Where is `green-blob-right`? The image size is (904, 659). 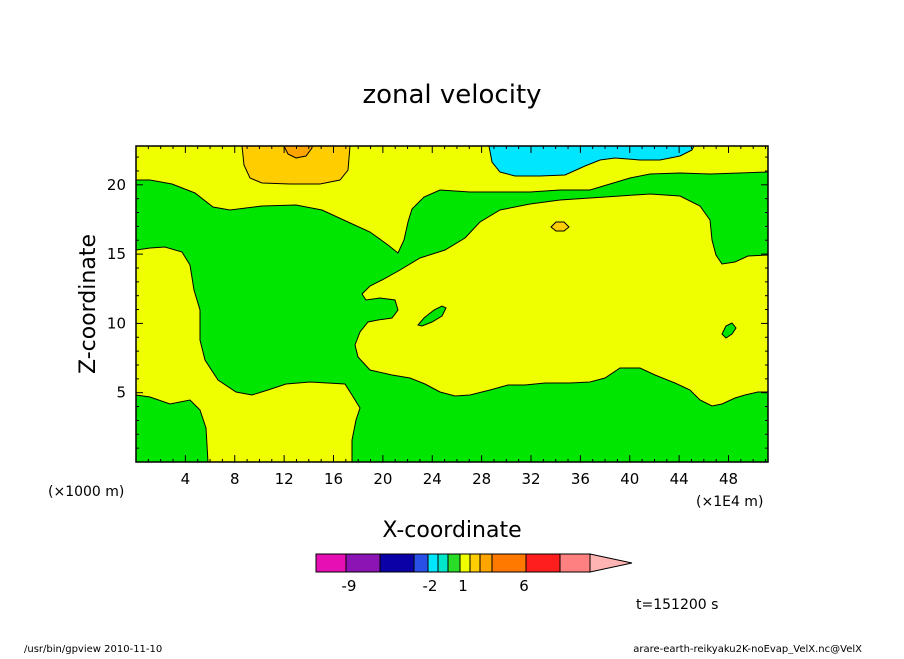
green-blob-right is located at coordinates (729, 330).